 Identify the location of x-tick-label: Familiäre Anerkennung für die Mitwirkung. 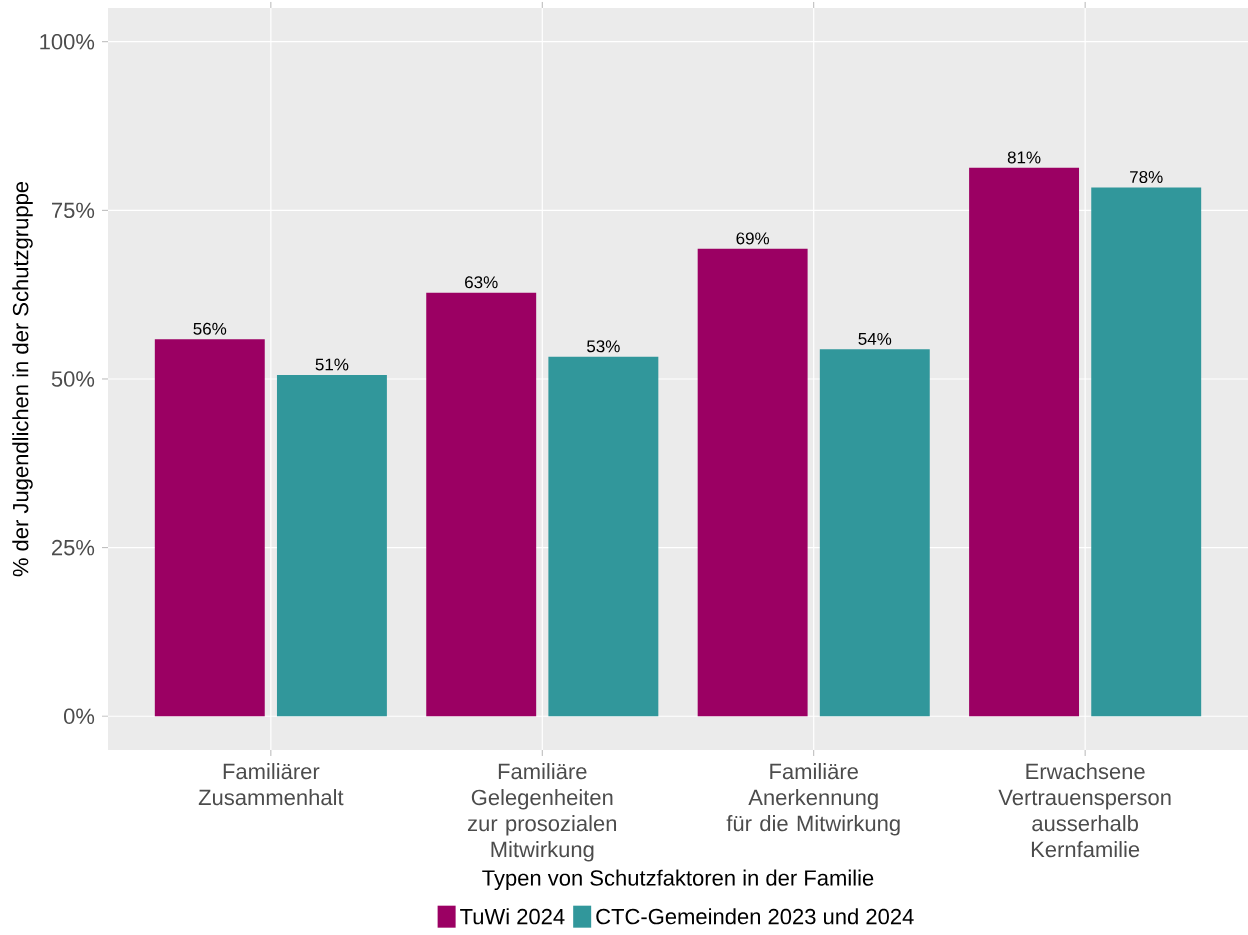
(813, 799).